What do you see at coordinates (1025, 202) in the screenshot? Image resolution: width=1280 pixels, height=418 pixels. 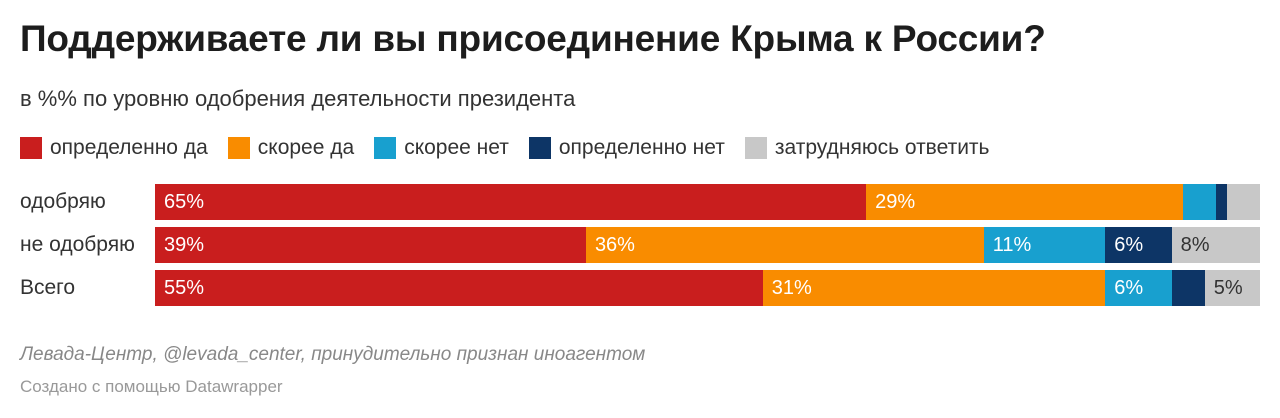 I see `bar-segment: 29%` at bounding box center [1025, 202].